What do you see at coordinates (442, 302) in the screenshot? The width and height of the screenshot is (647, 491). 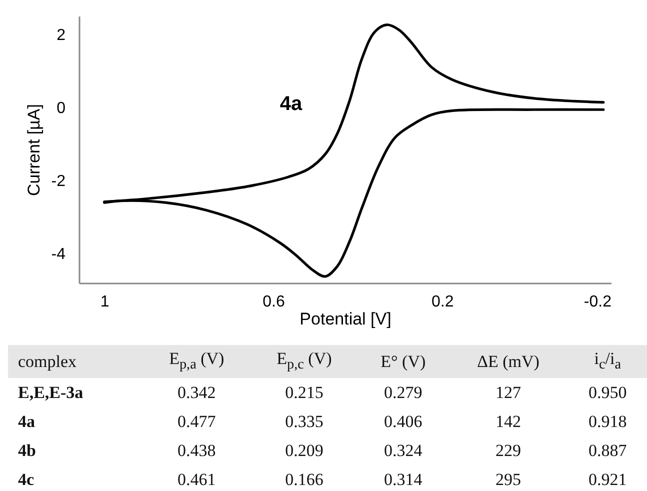 I see `x-tick-label: 0.2` at bounding box center [442, 302].